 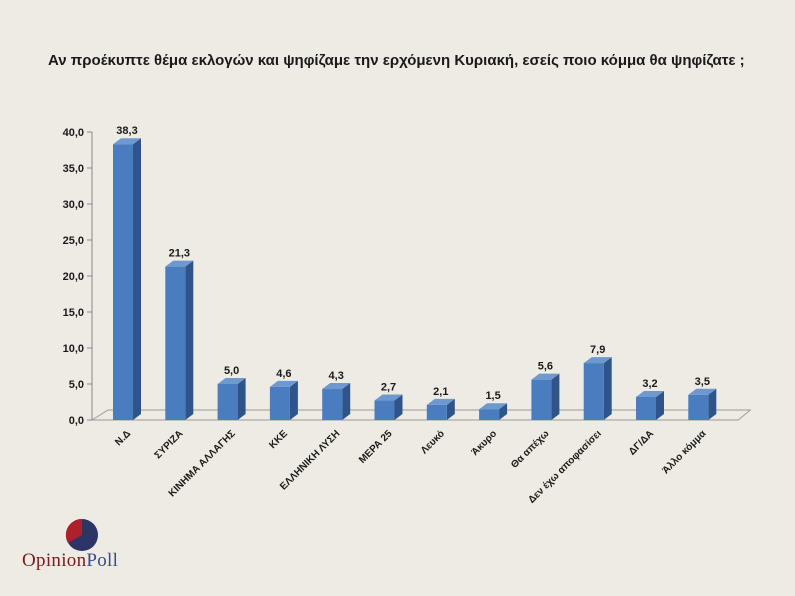 What do you see at coordinates (641, 442) in the screenshot?
I see `x-tick-label: ΔΓ/ΔΑ` at bounding box center [641, 442].